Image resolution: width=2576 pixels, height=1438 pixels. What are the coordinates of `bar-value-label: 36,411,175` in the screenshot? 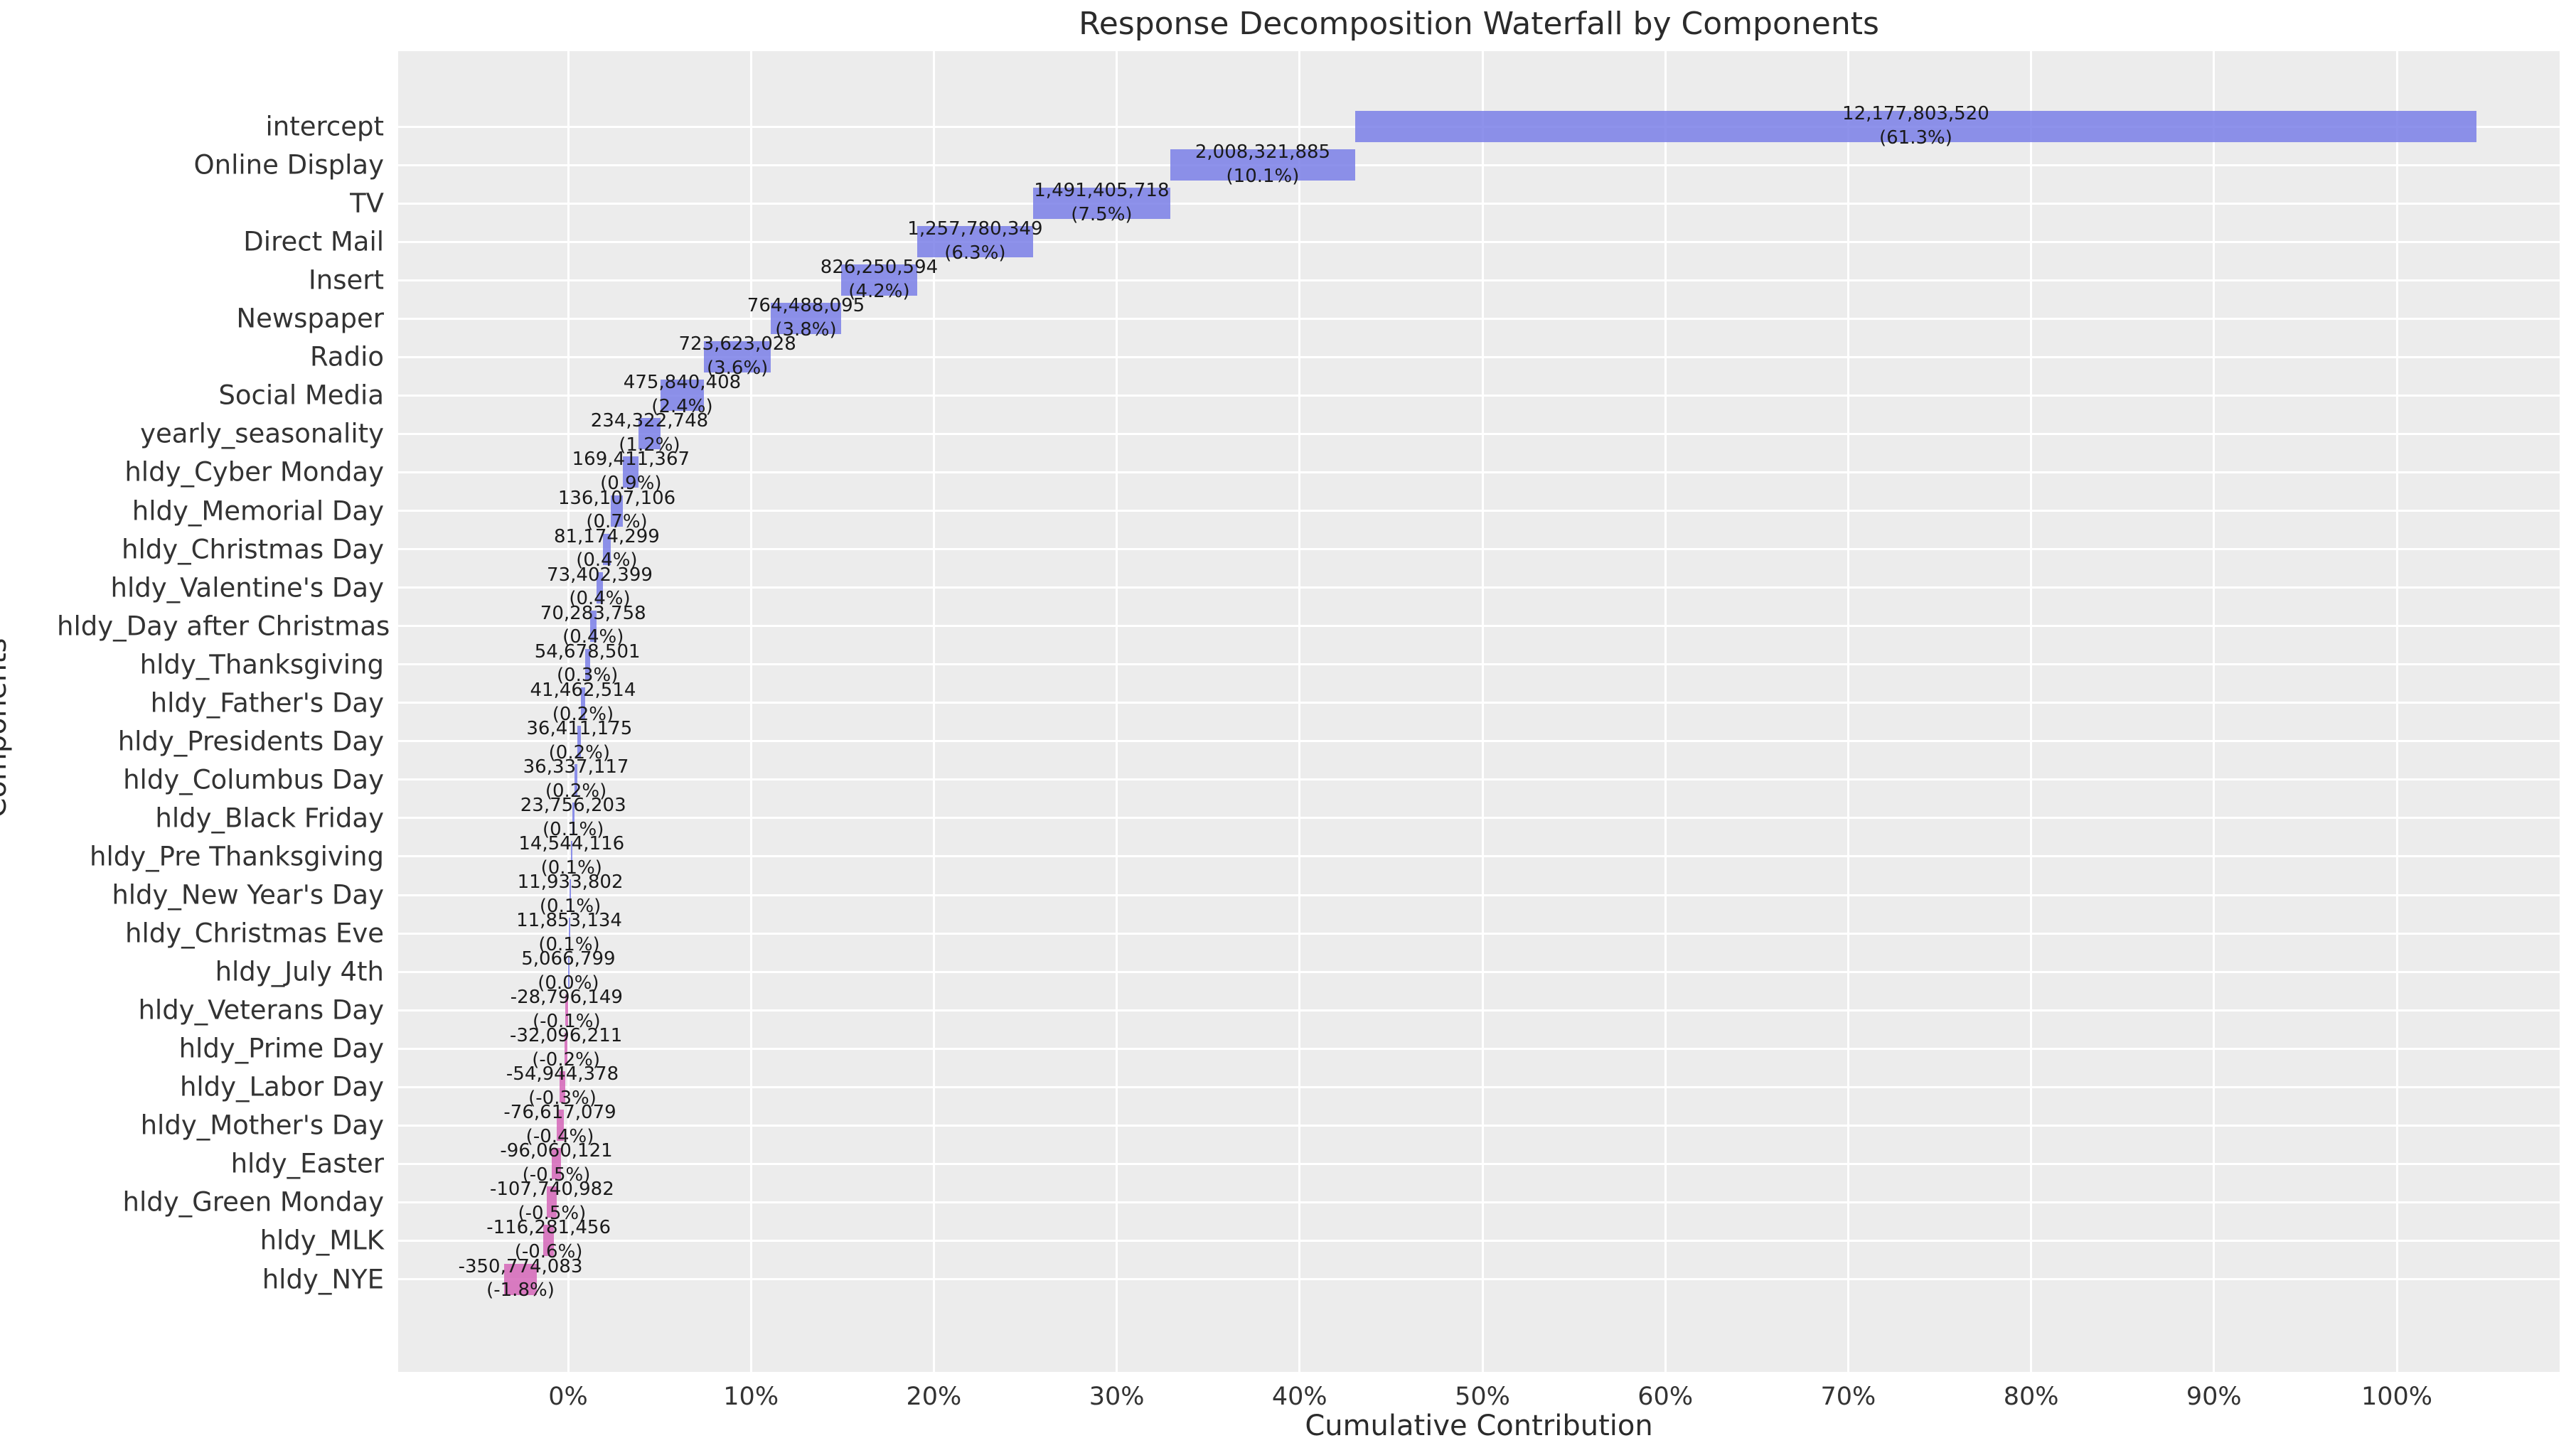 It's located at (579, 728).